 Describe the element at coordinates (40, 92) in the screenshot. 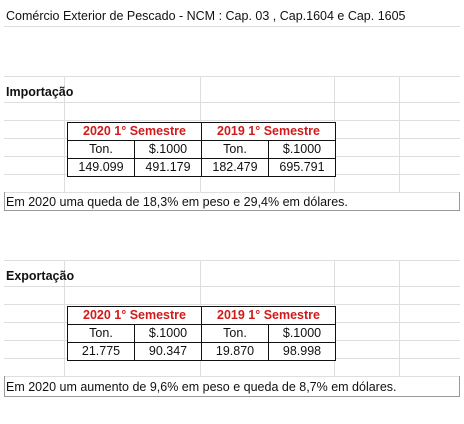

I see `import-heading: Importação` at that location.